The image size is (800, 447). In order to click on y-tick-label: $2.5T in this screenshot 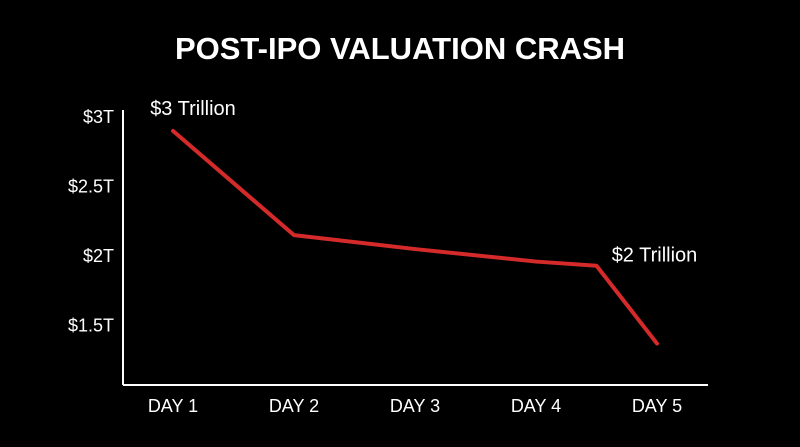, I will do `click(91, 187)`.